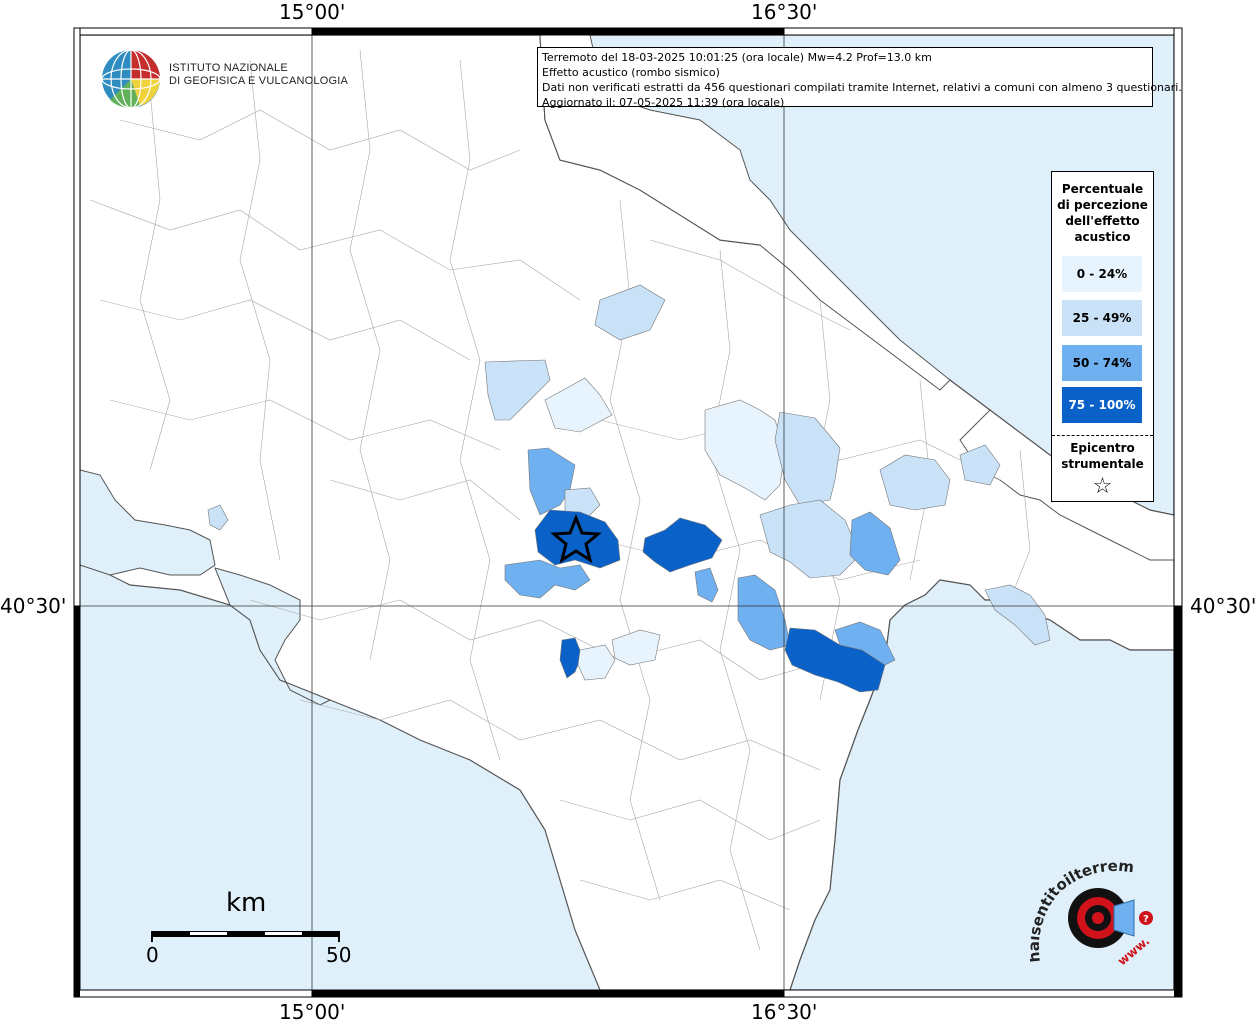 This screenshot has width=1255, height=1024. What do you see at coordinates (339, 955) in the screenshot?
I see `scale-end: 50` at bounding box center [339, 955].